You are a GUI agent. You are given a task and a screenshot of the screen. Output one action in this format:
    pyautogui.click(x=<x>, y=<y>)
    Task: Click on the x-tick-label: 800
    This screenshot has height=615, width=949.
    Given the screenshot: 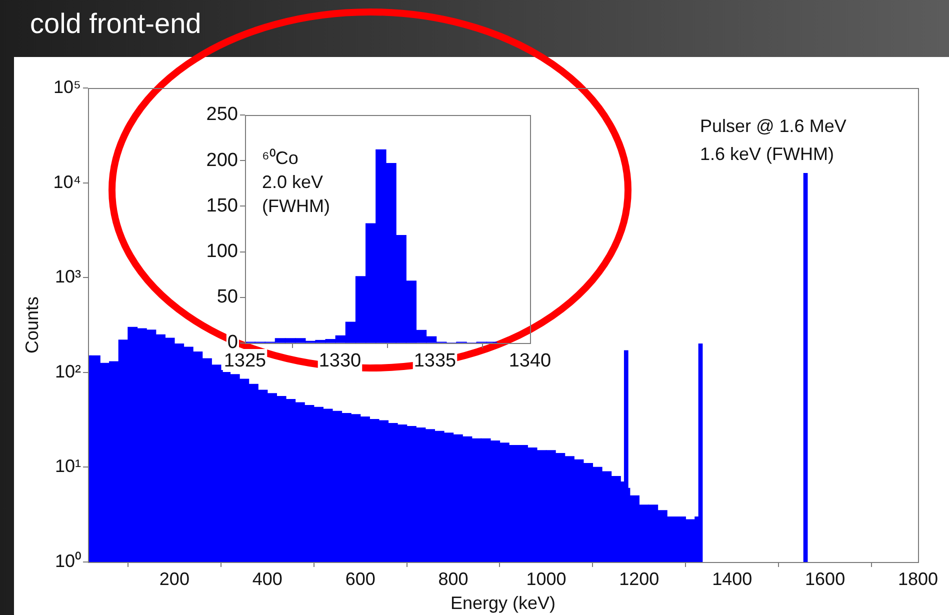 What is the action you would take?
    pyautogui.click(x=453, y=578)
    